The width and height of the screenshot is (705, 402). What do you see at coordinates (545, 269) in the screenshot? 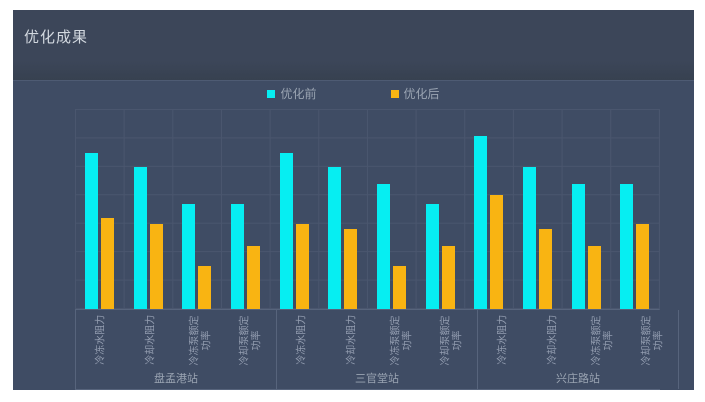
I see `bar-after-g3-c2` at bounding box center [545, 269].